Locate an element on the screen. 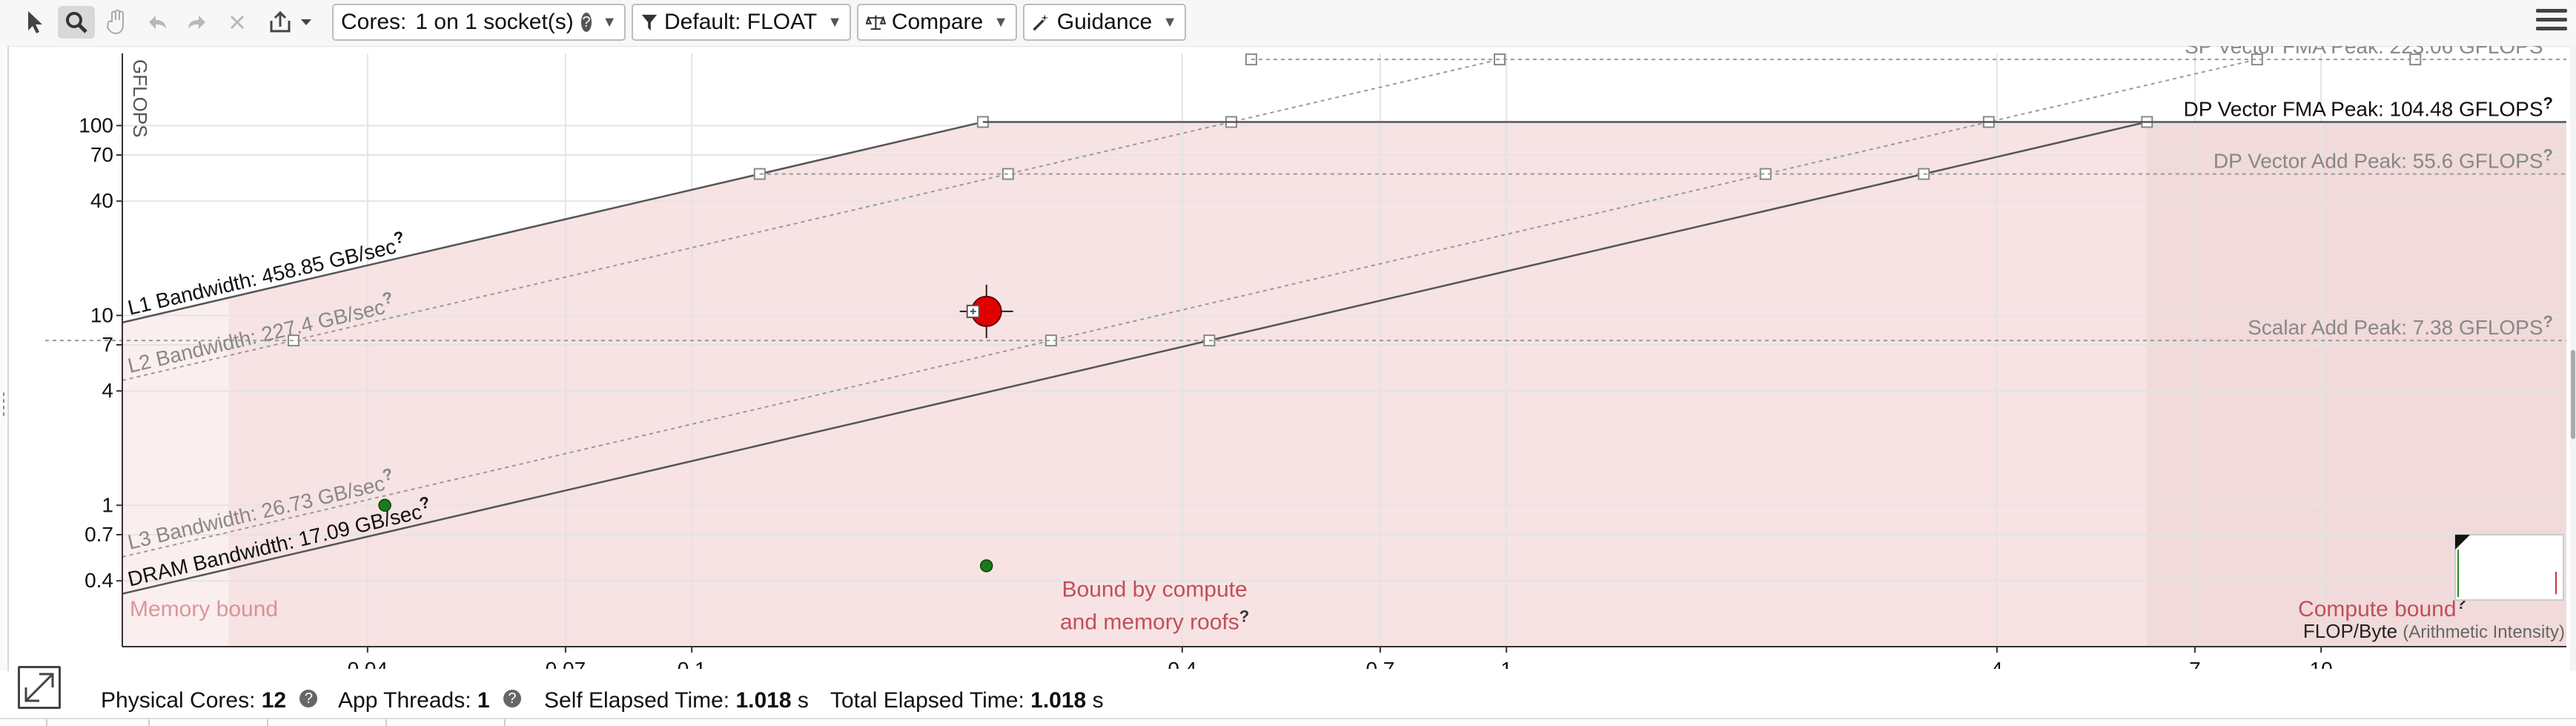 The width and height of the screenshot is (2576, 726). minimap-thumbnail is located at coordinates (2509, 567).